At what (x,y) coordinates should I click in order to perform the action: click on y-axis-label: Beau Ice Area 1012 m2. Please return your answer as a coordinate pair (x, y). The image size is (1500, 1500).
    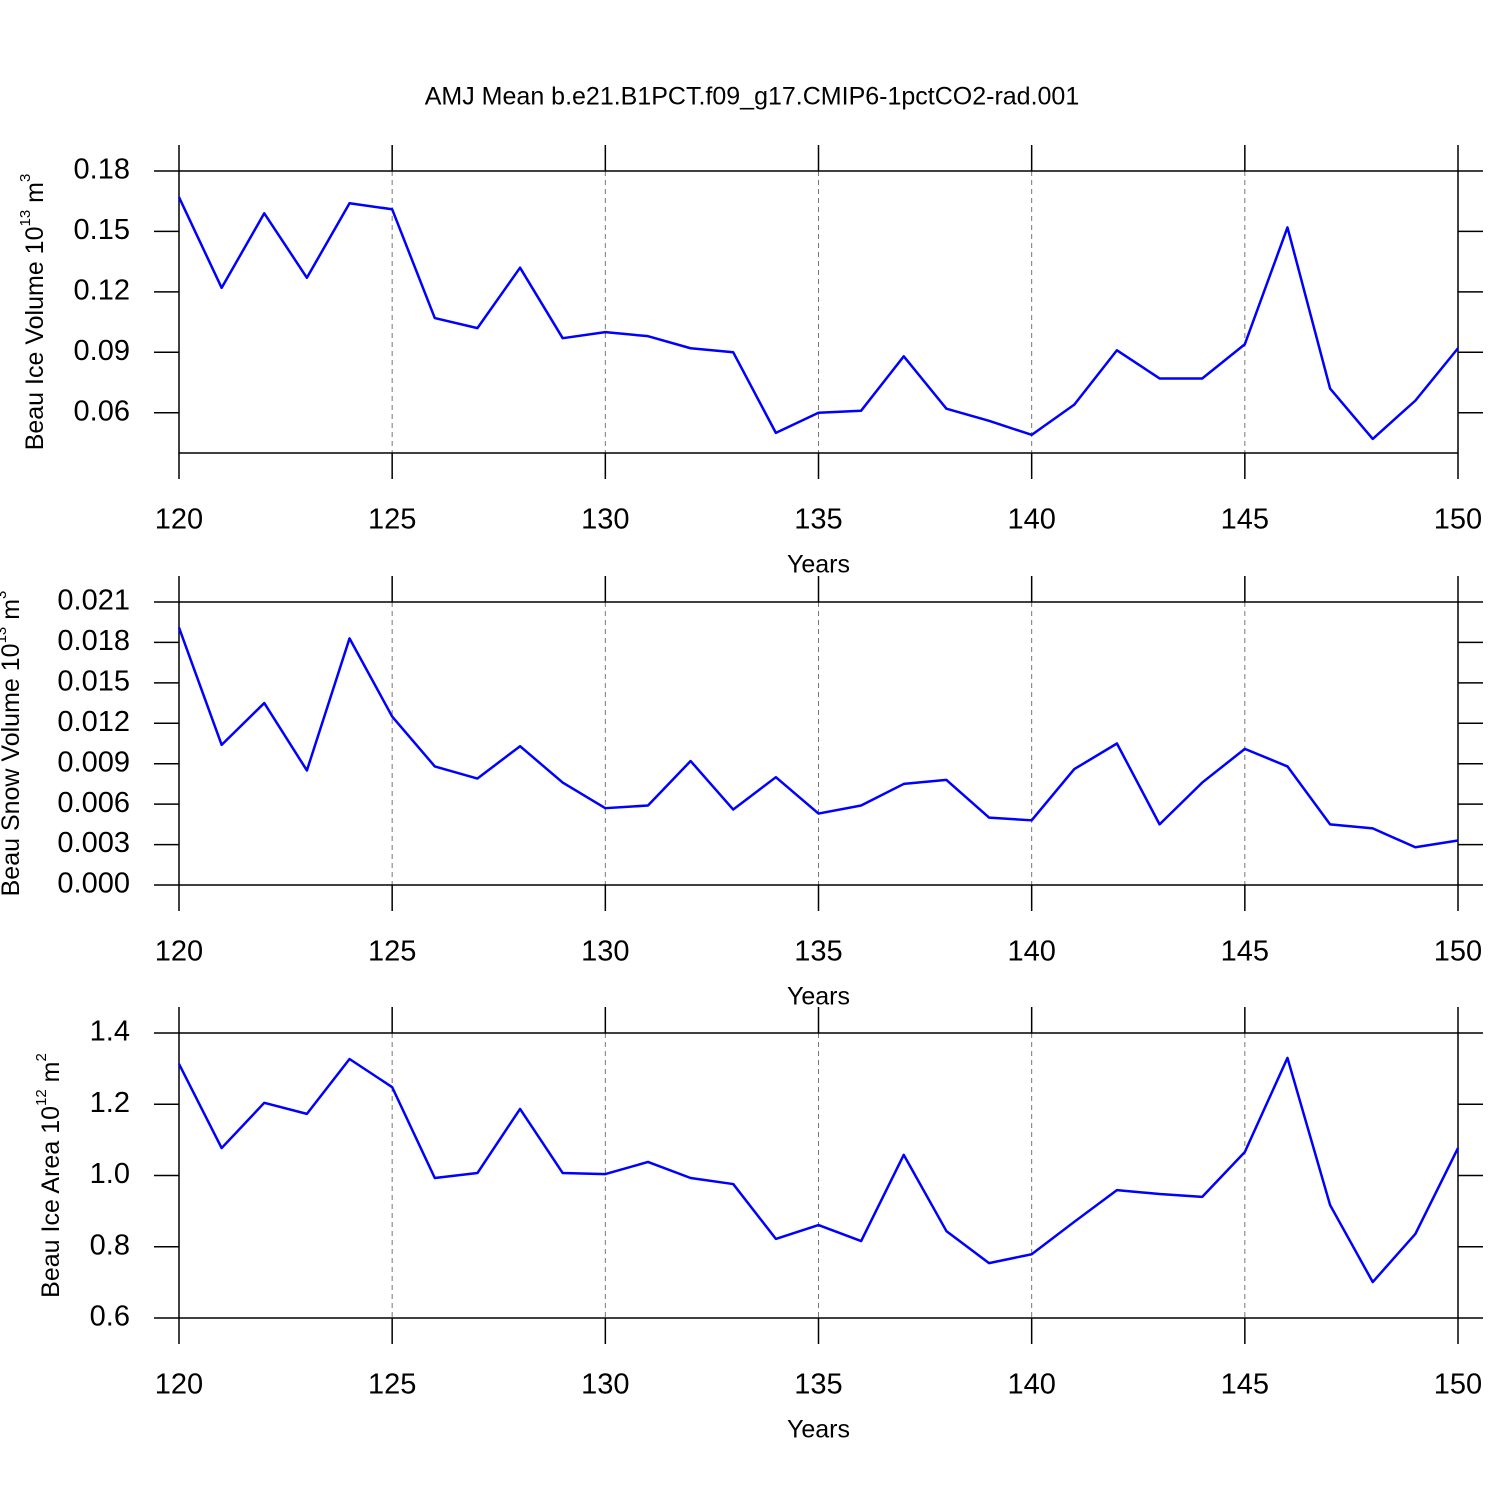
    Looking at the image, I should click on (49, 1175).